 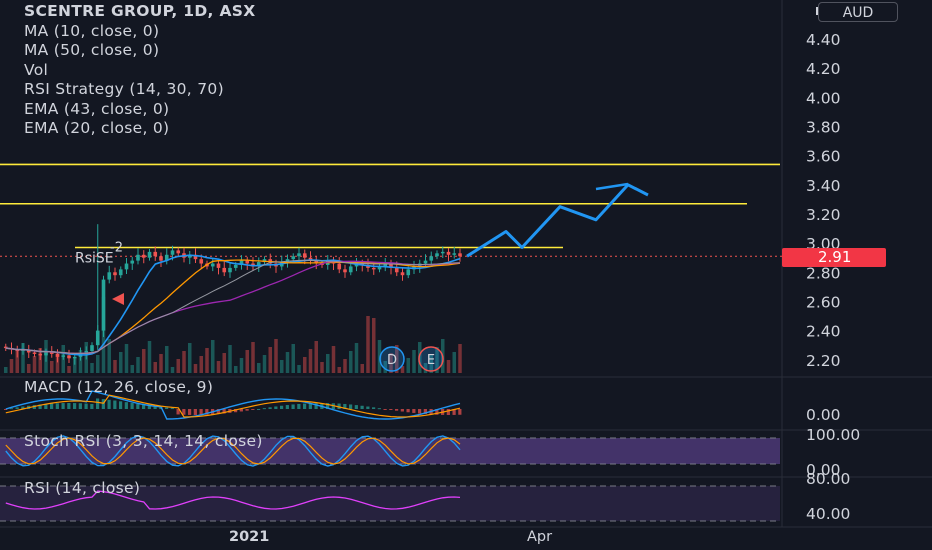 I want to click on legend-ma50: MA (50, close, 0), so click(x=92, y=50).